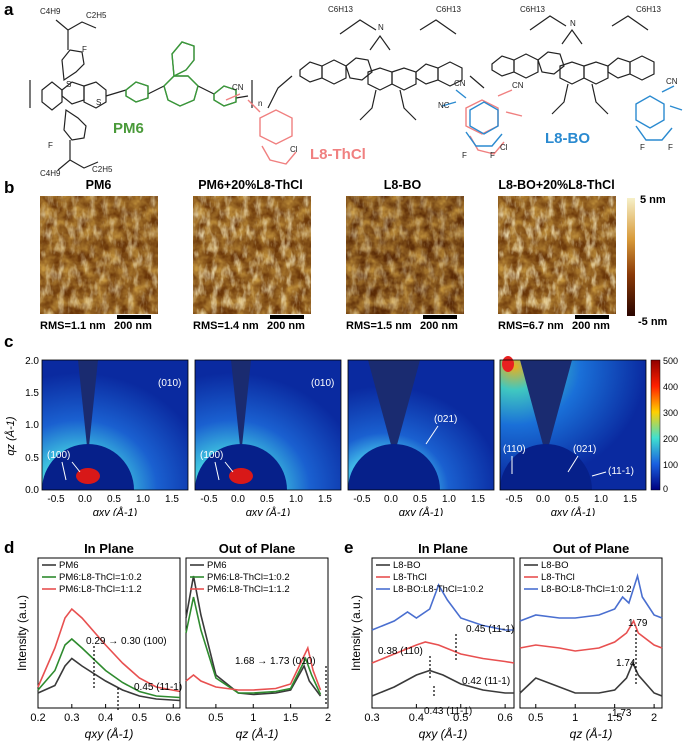 Image resolution: width=685 pixels, height=752 pixels. I want to click on giwaxs-cbar-tick: 300, so click(670, 413).